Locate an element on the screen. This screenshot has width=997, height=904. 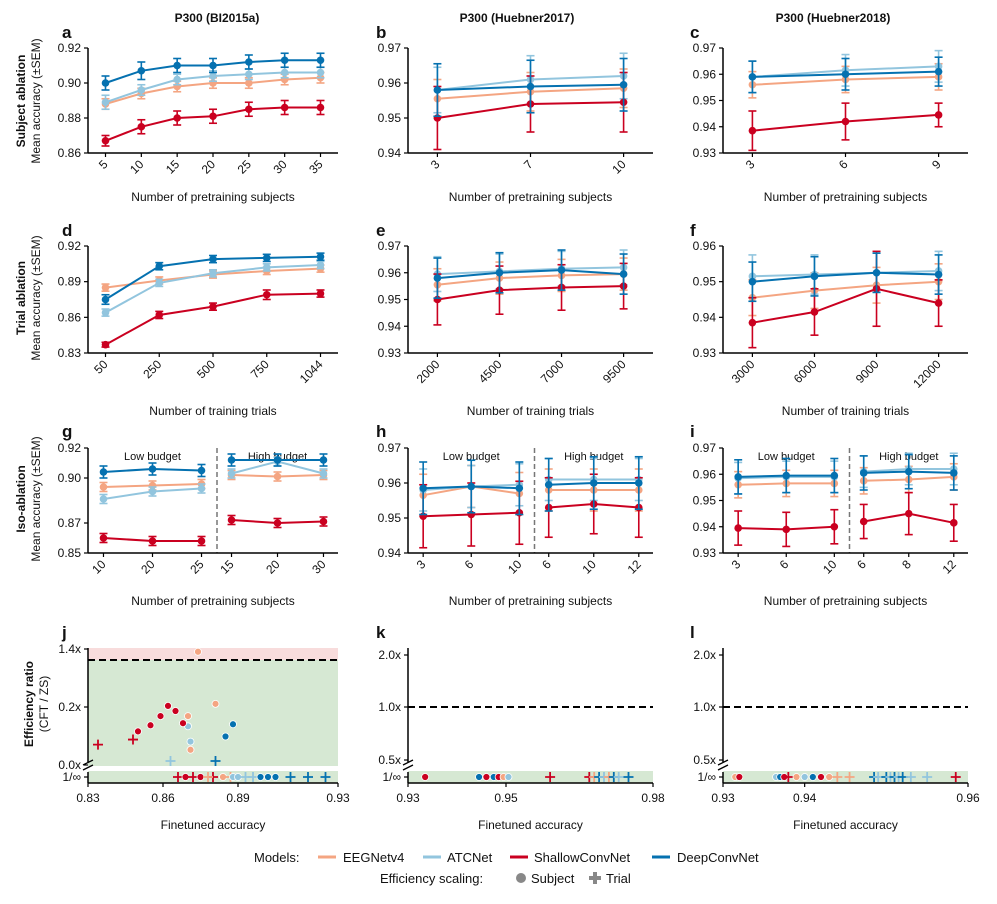
y-tick-label-f: 0.94 is located at coordinates (705, 317).